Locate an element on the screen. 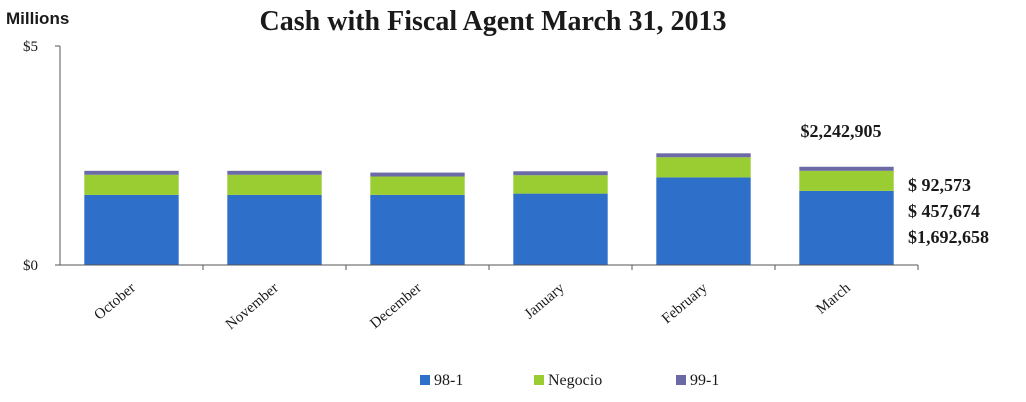 This screenshot has width=1026, height=402. bar-segment-99-1-october is located at coordinates (131, 172).